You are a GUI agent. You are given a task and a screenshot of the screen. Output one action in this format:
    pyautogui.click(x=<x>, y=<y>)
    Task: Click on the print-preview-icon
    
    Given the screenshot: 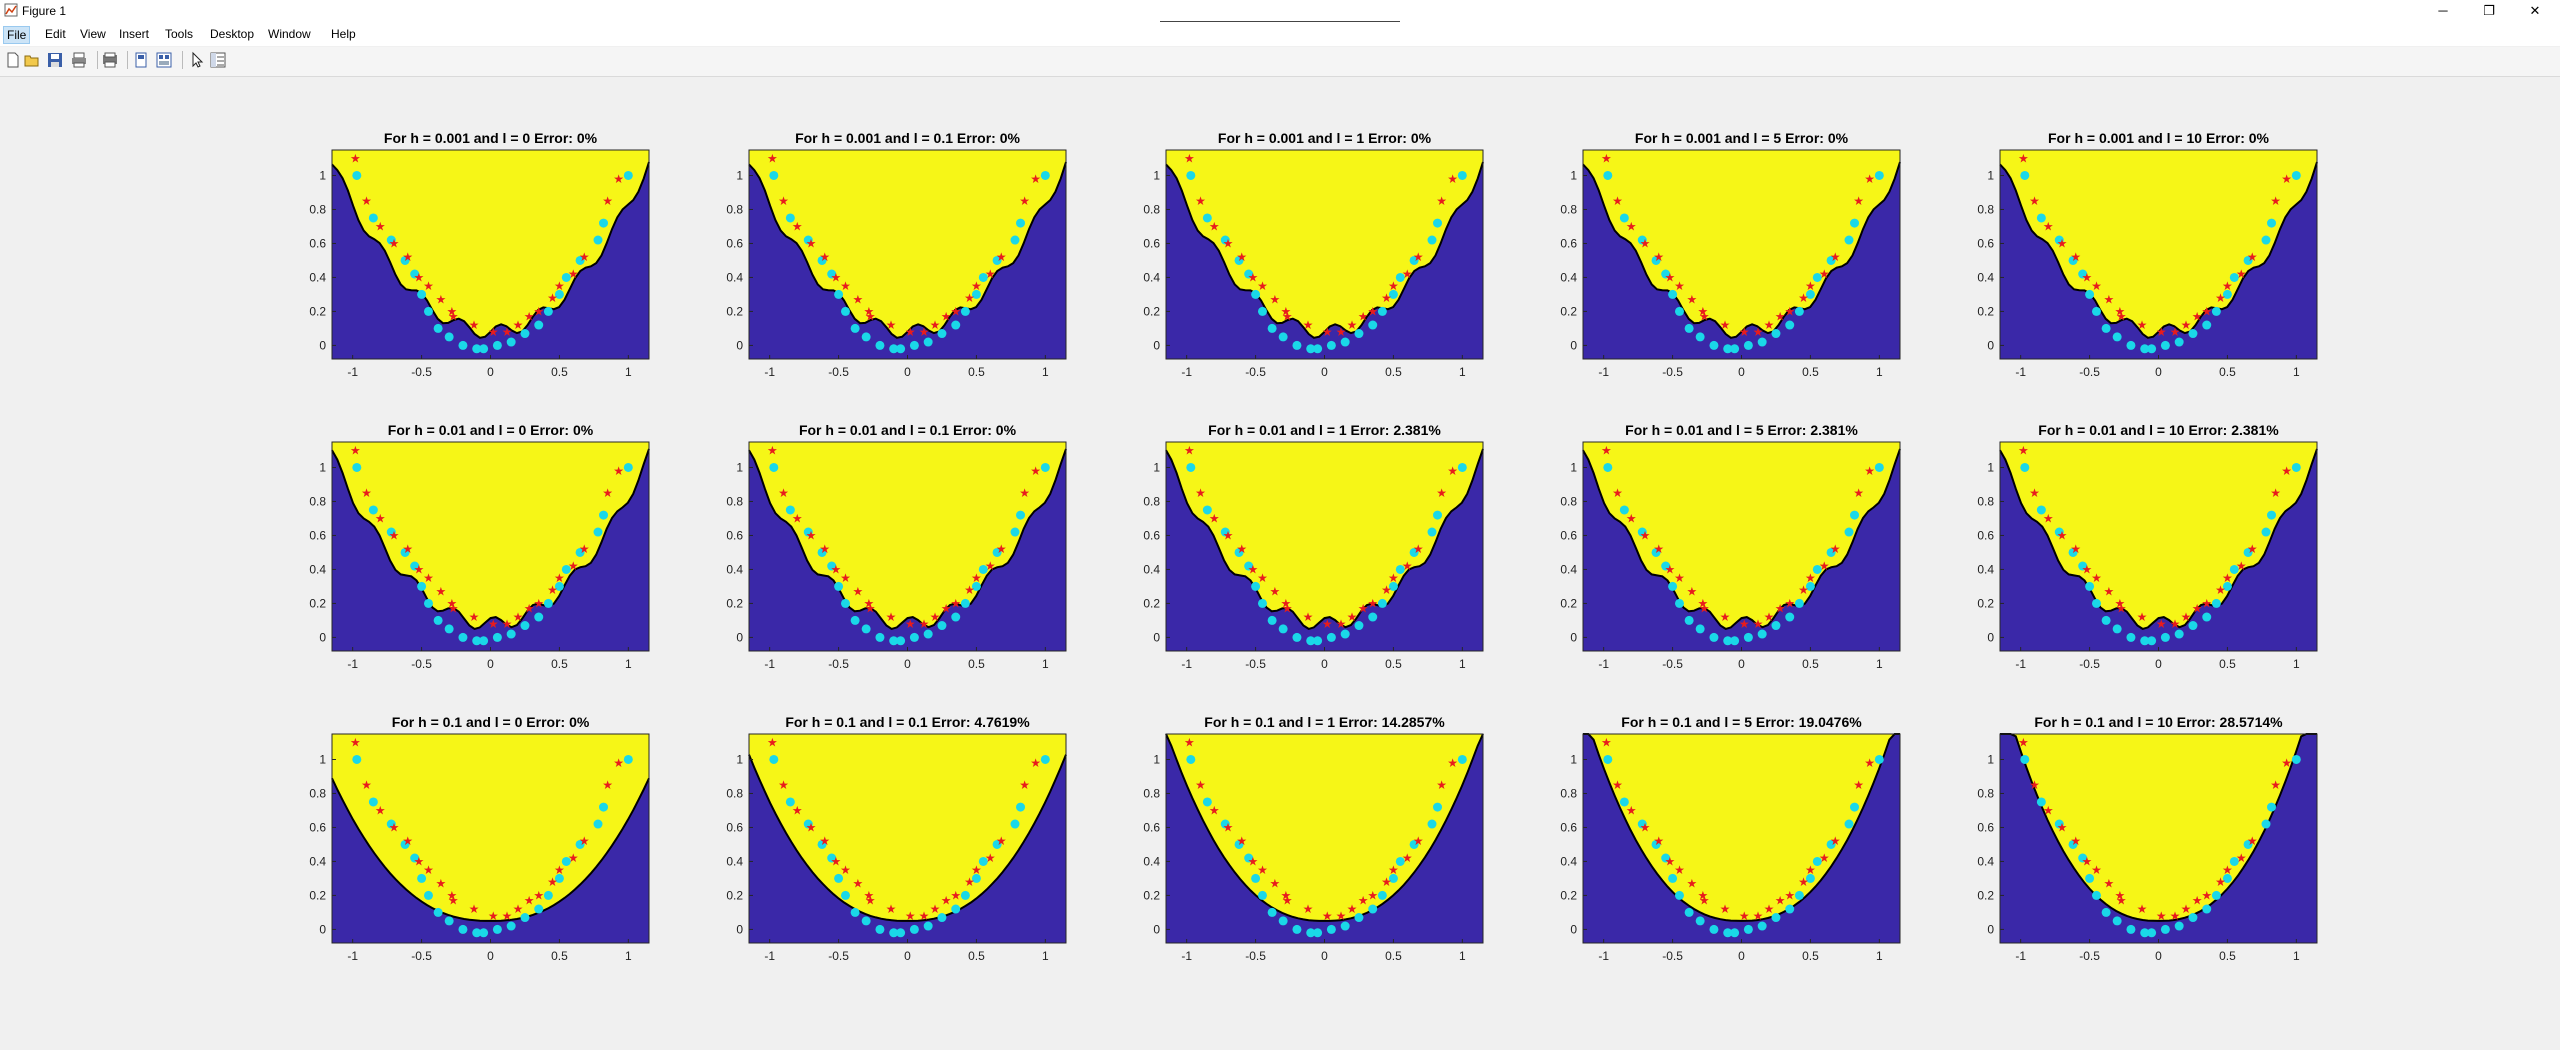 What is the action you would take?
    pyautogui.click(x=110, y=60)
    